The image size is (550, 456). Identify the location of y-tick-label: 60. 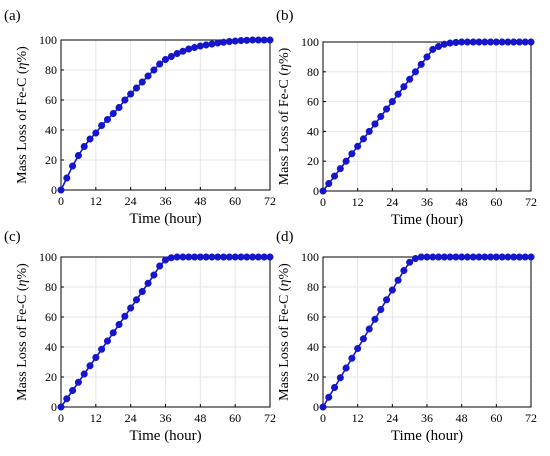
(51, 317).